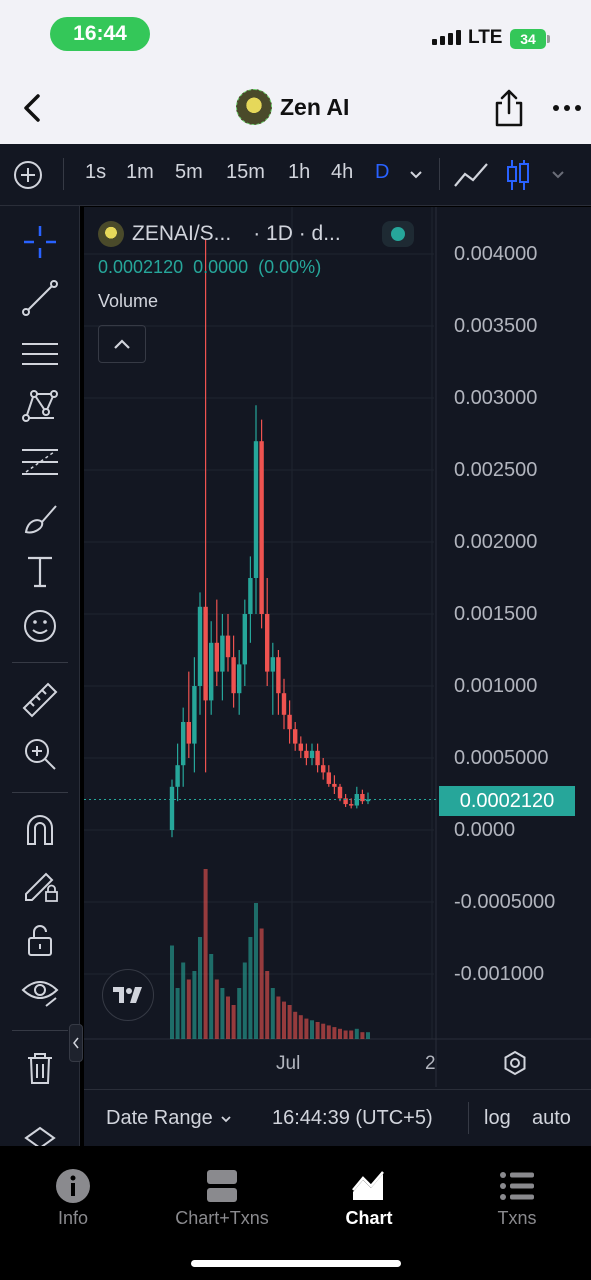 Image resolution: width=591 pixels, height=1280 pixels. Describe the element at coordinates (40, 298) in the screenshot. I see `trend-line-icon` at that location.